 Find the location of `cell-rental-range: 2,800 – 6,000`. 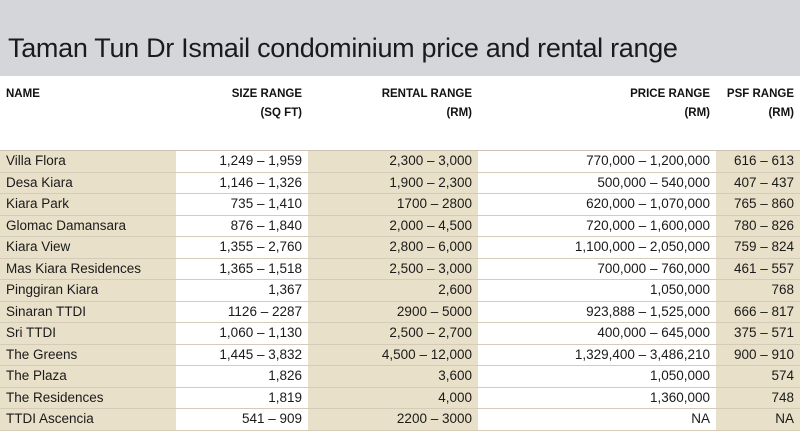

cell-rental-range: 2,800 – 6,000 is located at coordinates (393, 247).